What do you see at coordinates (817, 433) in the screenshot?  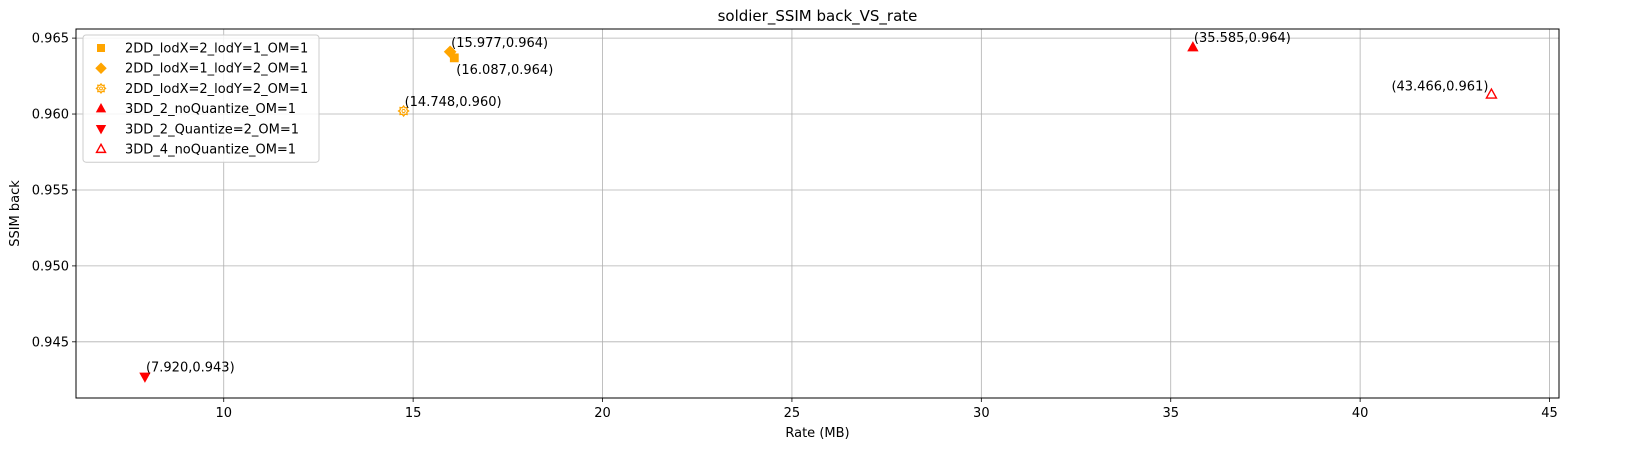 I see `x-axis-title: Rate (MB)` at bounding box center [817, 433].